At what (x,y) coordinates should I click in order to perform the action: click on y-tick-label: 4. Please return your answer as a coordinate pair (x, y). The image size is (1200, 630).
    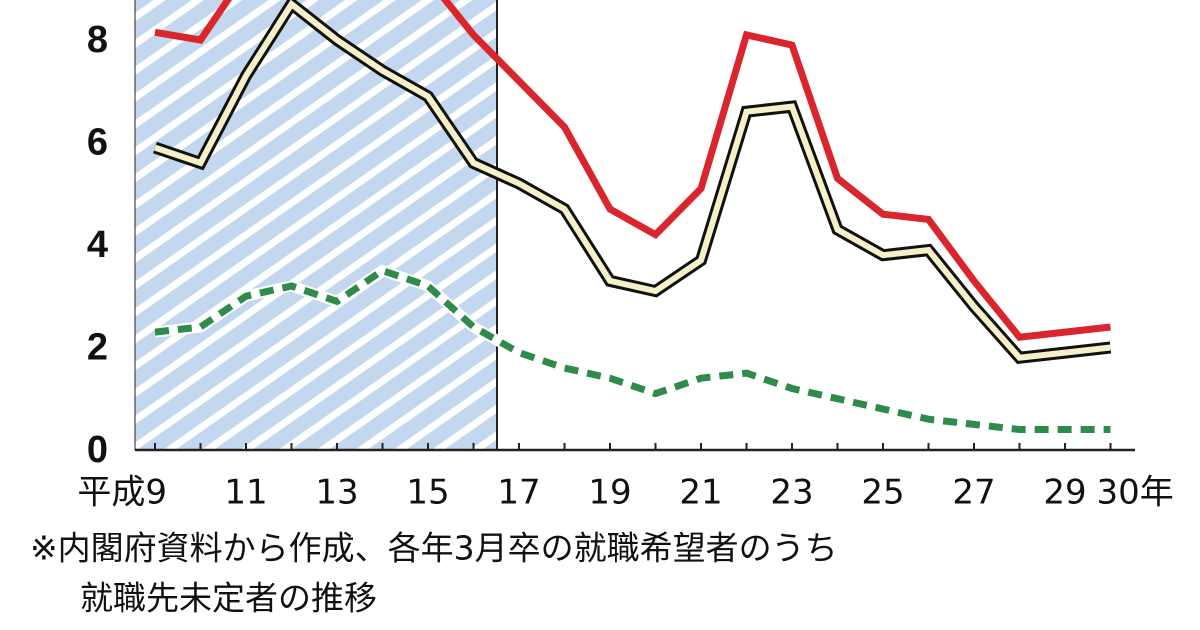
    Looking at the image, I should click on (97, 245).